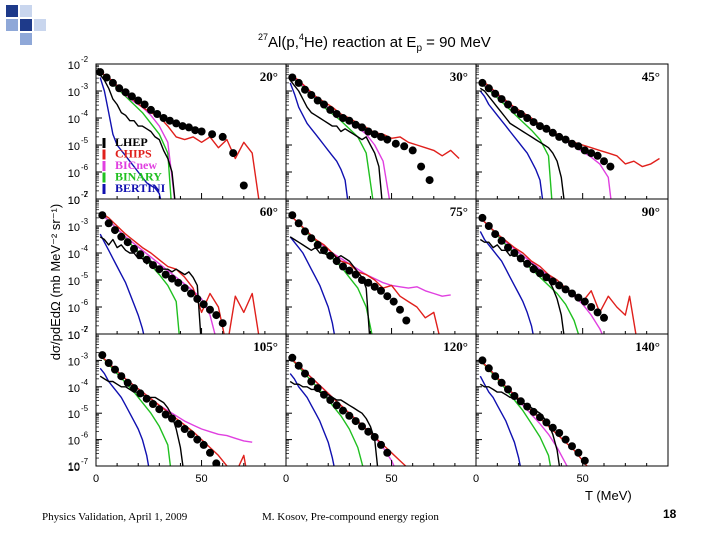 This screenshot has width=720, height=545. What do you see at coordinates (572, 266) in the screenshot?
I see `panel-6: 90°` at bounding box center [572, 266].